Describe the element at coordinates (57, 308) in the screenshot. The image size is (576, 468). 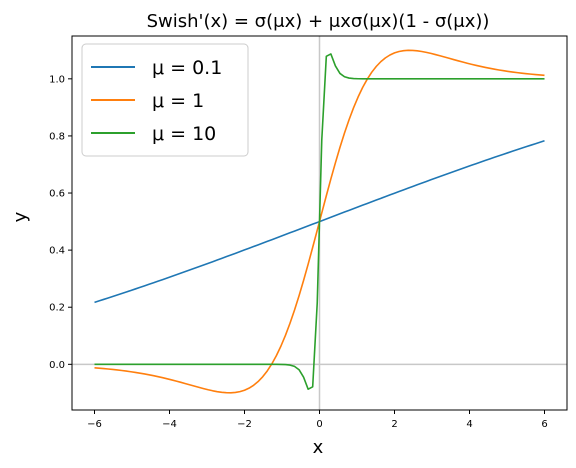
I see `y-tick-label: 0.2` at that location.